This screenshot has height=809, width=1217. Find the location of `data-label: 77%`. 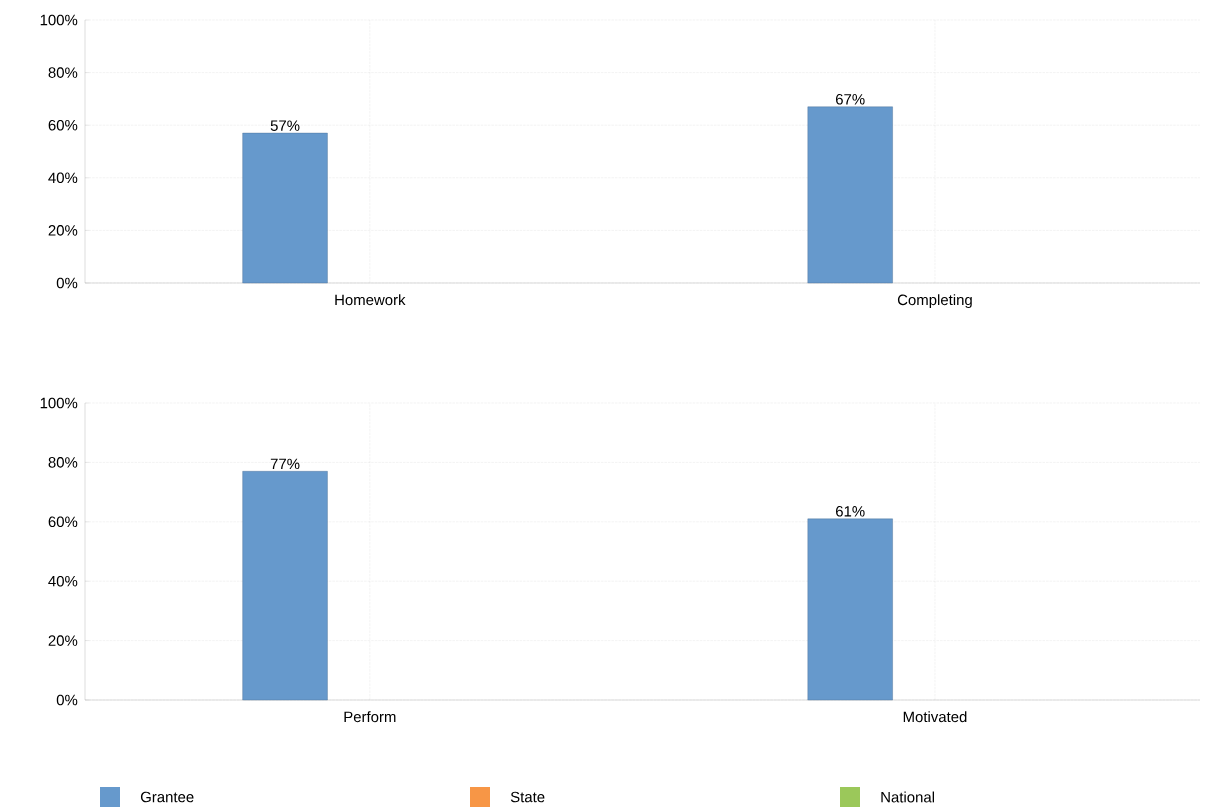

data-label: 77% is located at coordinates (285, 464).